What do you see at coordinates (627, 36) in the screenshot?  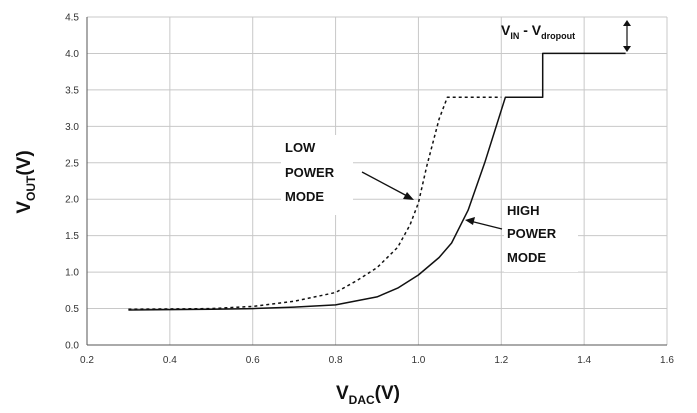 I see `dropout-arrow-icon` at bounding box center [627, 36].